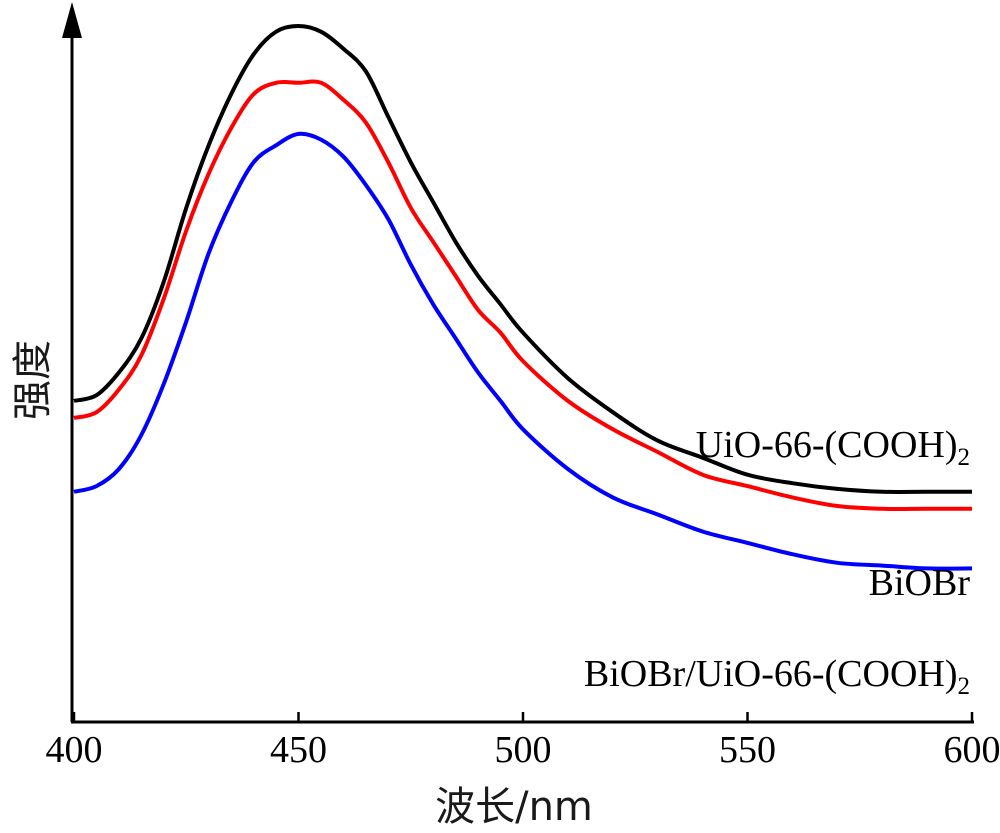 The image size is (1000, 833). Describe the element at coordinates (777, 676) in the screenshot. I see `series-label-composite: BiOBr/UiO-66-(COOH)2` at that location.